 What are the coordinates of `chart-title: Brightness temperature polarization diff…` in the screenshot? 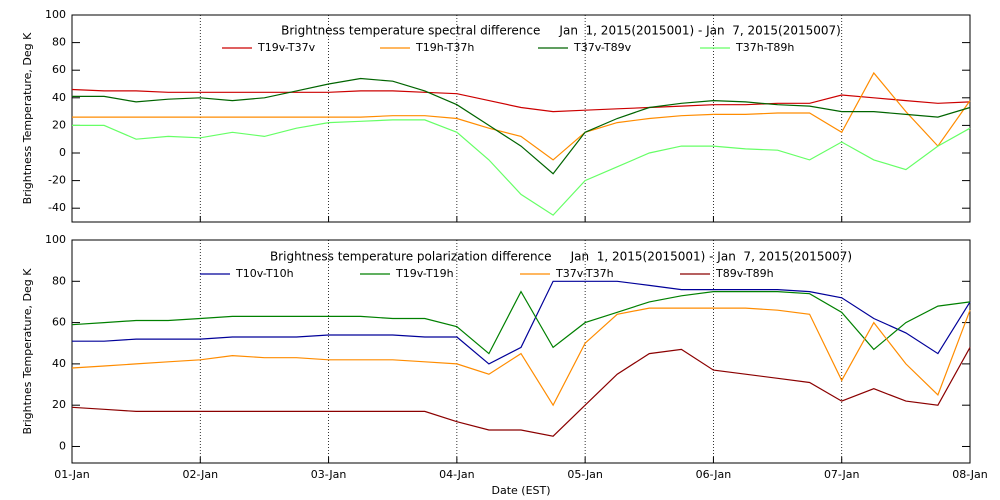 It's located at (561, 257).